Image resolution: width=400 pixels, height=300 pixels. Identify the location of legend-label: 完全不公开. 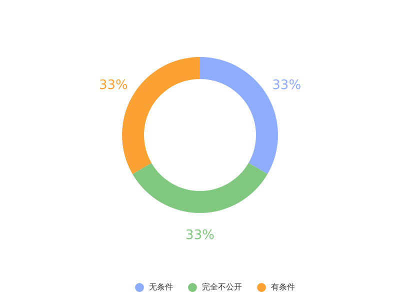
(222, 287).